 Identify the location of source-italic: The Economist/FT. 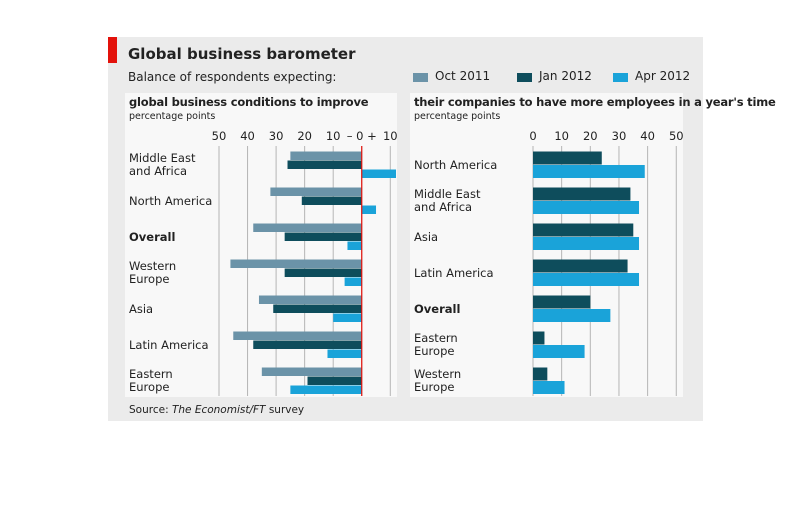
(218, 410).